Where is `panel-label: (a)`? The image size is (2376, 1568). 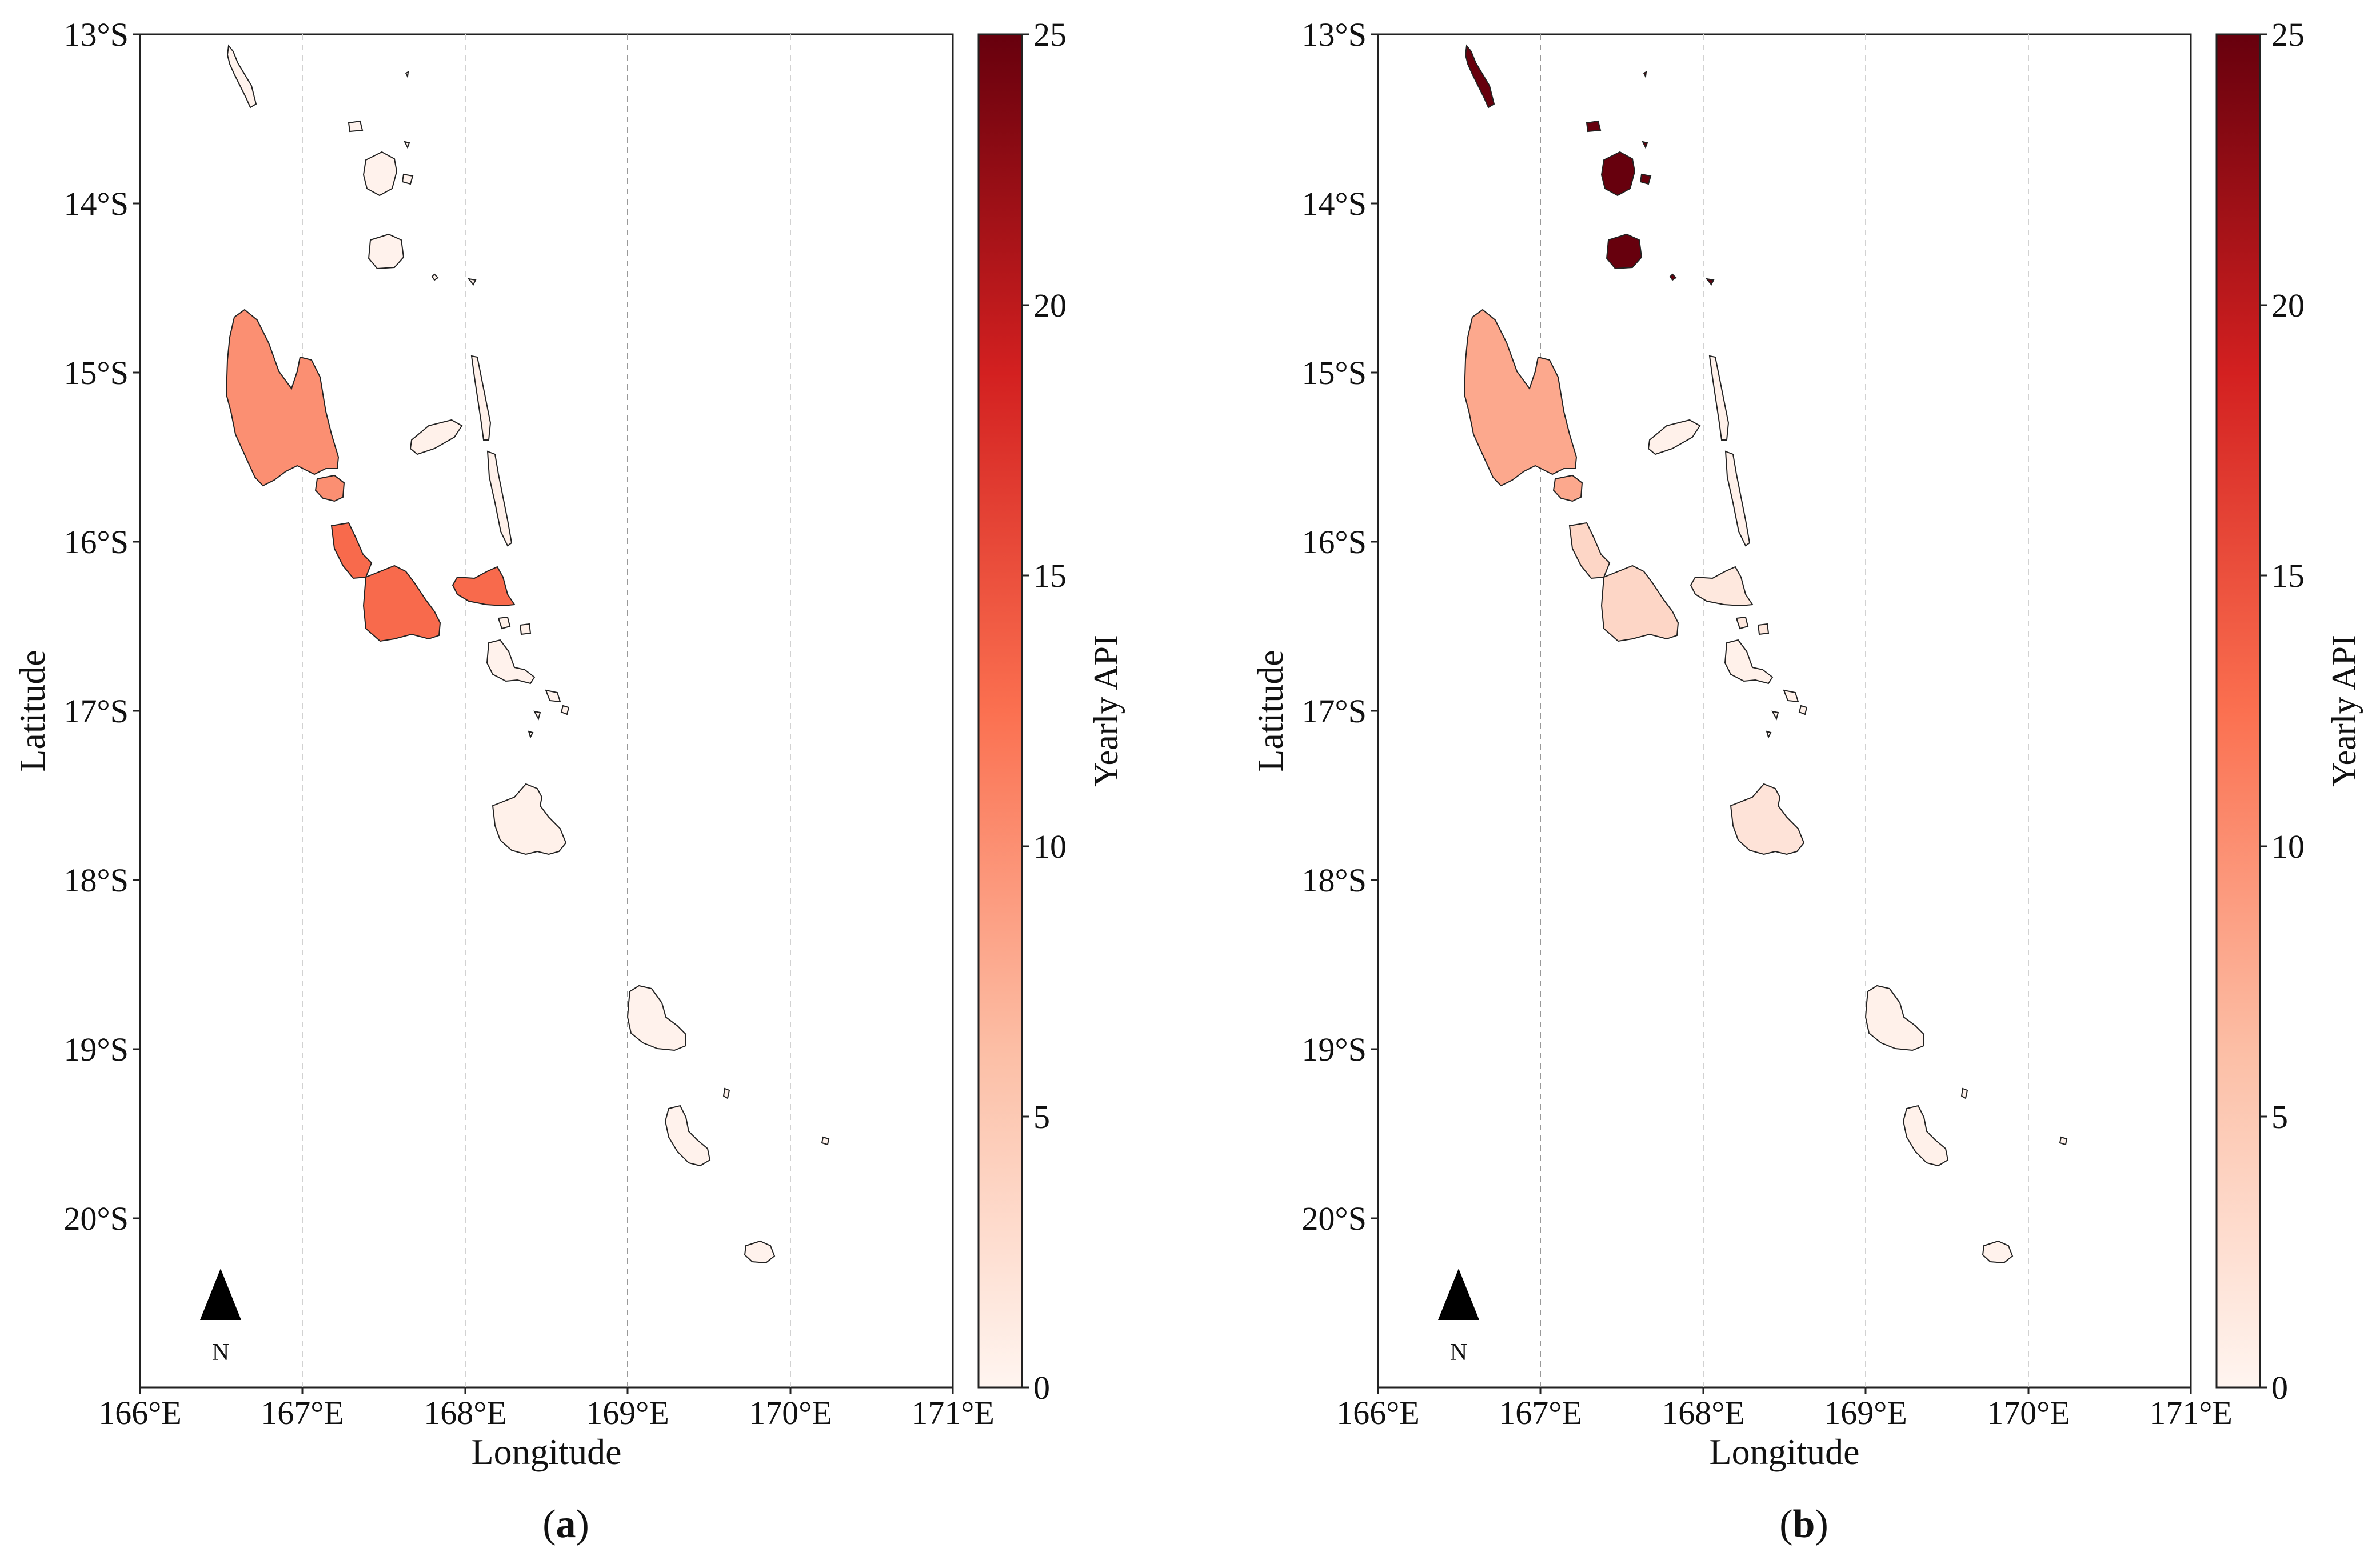
panel-label: (a) is located at coordinates (565, 1524).